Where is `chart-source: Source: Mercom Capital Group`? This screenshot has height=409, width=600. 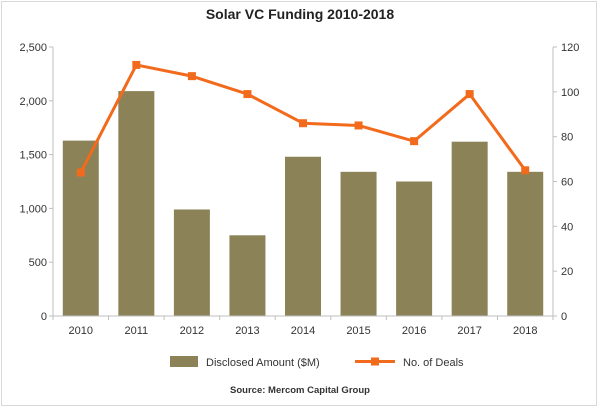 chart-source: Source: Mercom Capital Group is located at coordinates (300, 390).